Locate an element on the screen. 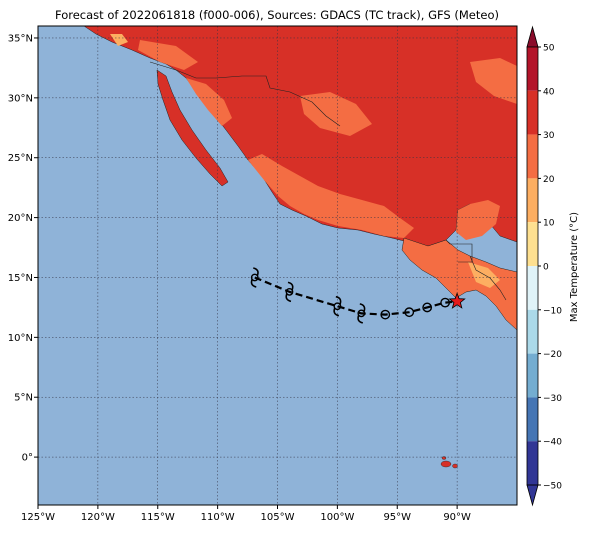 Image resolution: width=592 pixels, height=533 pixels. warm-region-north is located at coordinates (336, 114).